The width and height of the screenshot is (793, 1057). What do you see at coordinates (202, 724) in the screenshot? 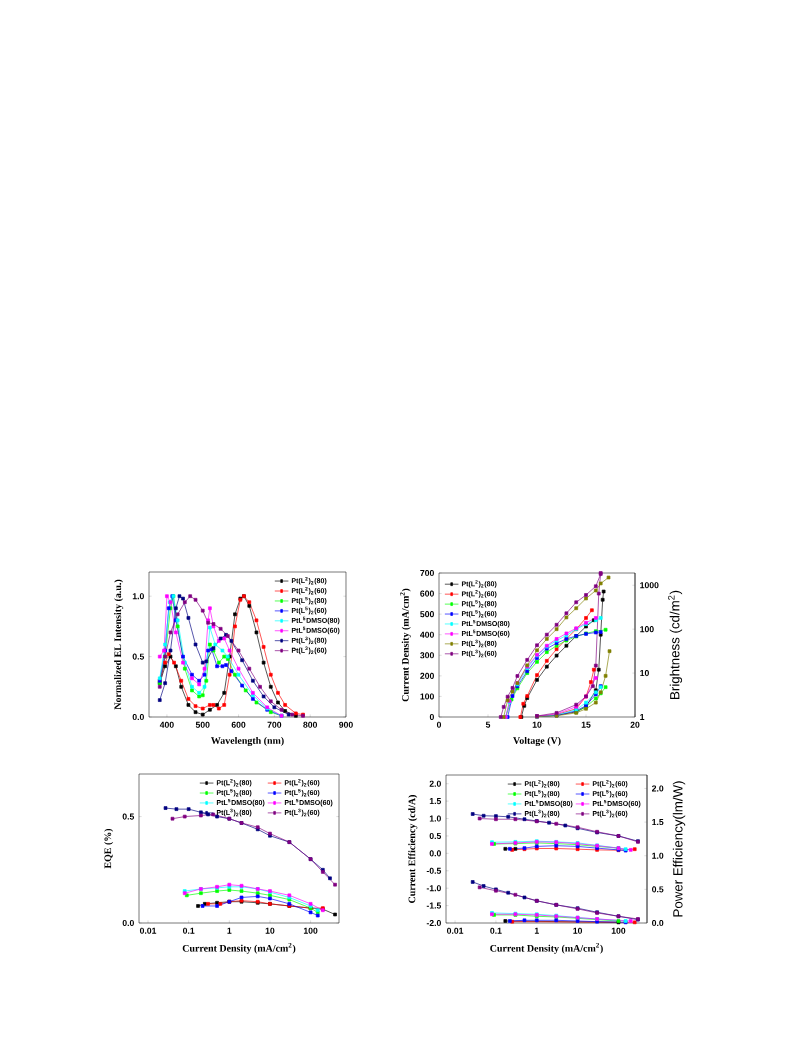
I see `x-tick-label: 500` at bounding box center [202, 724].